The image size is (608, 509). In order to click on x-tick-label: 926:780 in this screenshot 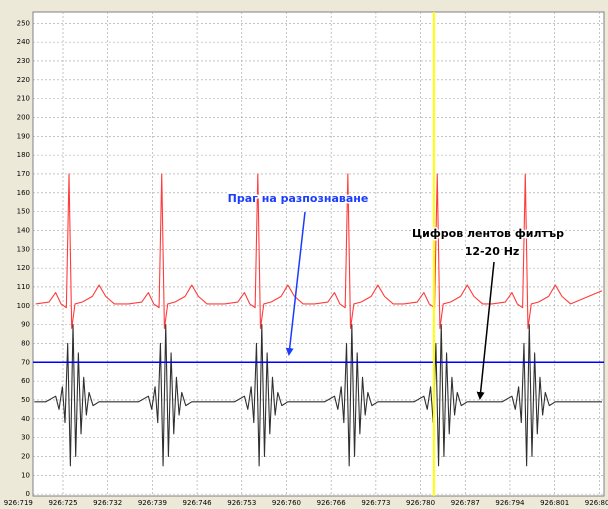, I will do `click(420, 503)`.